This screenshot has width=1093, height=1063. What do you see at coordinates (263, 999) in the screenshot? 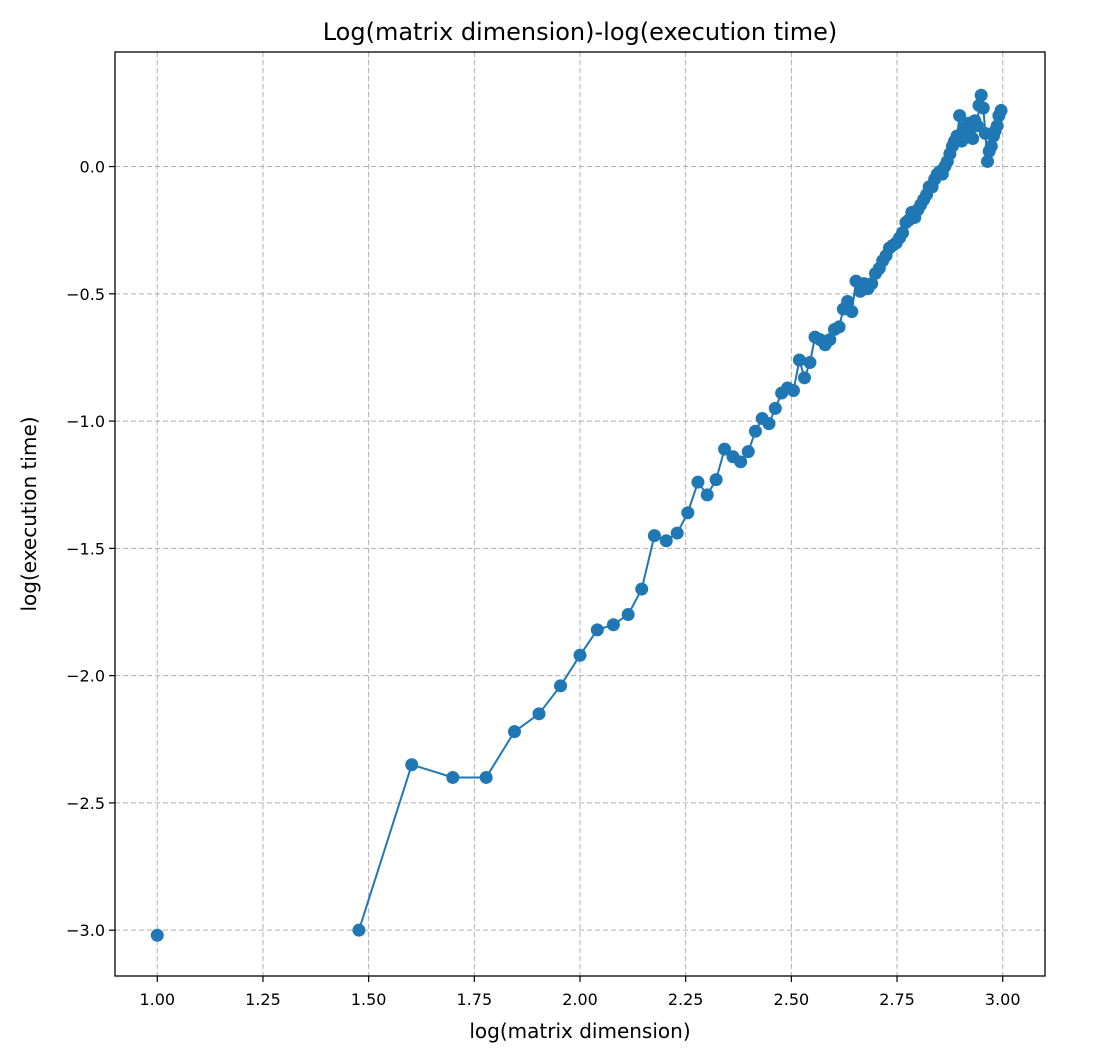
I see `x-tick-label: 1.25` at bounding box center [263, 999].